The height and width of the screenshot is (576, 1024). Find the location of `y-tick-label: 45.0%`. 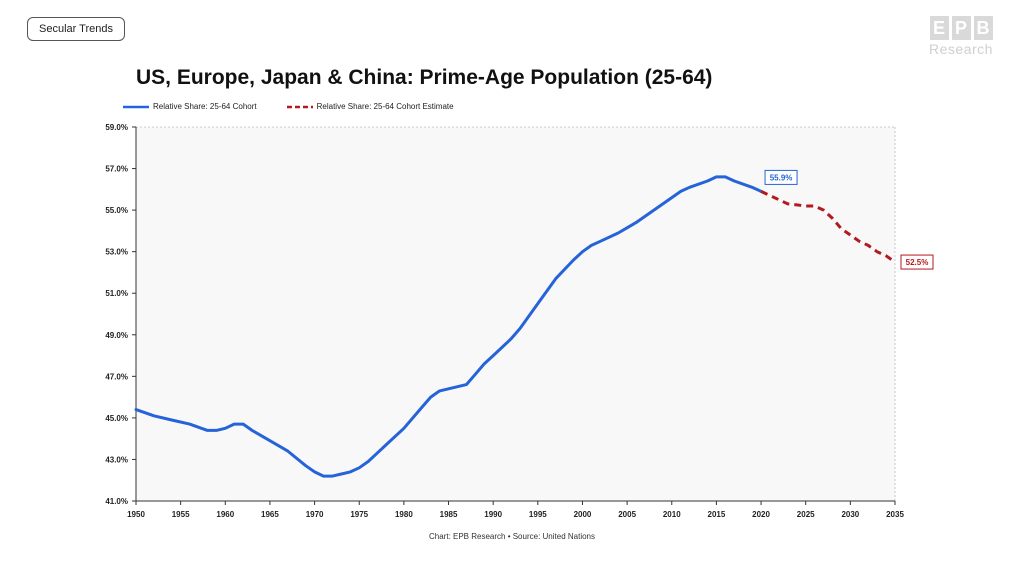

y-tick-label: 45.0% is located at coordinates (116, 418).